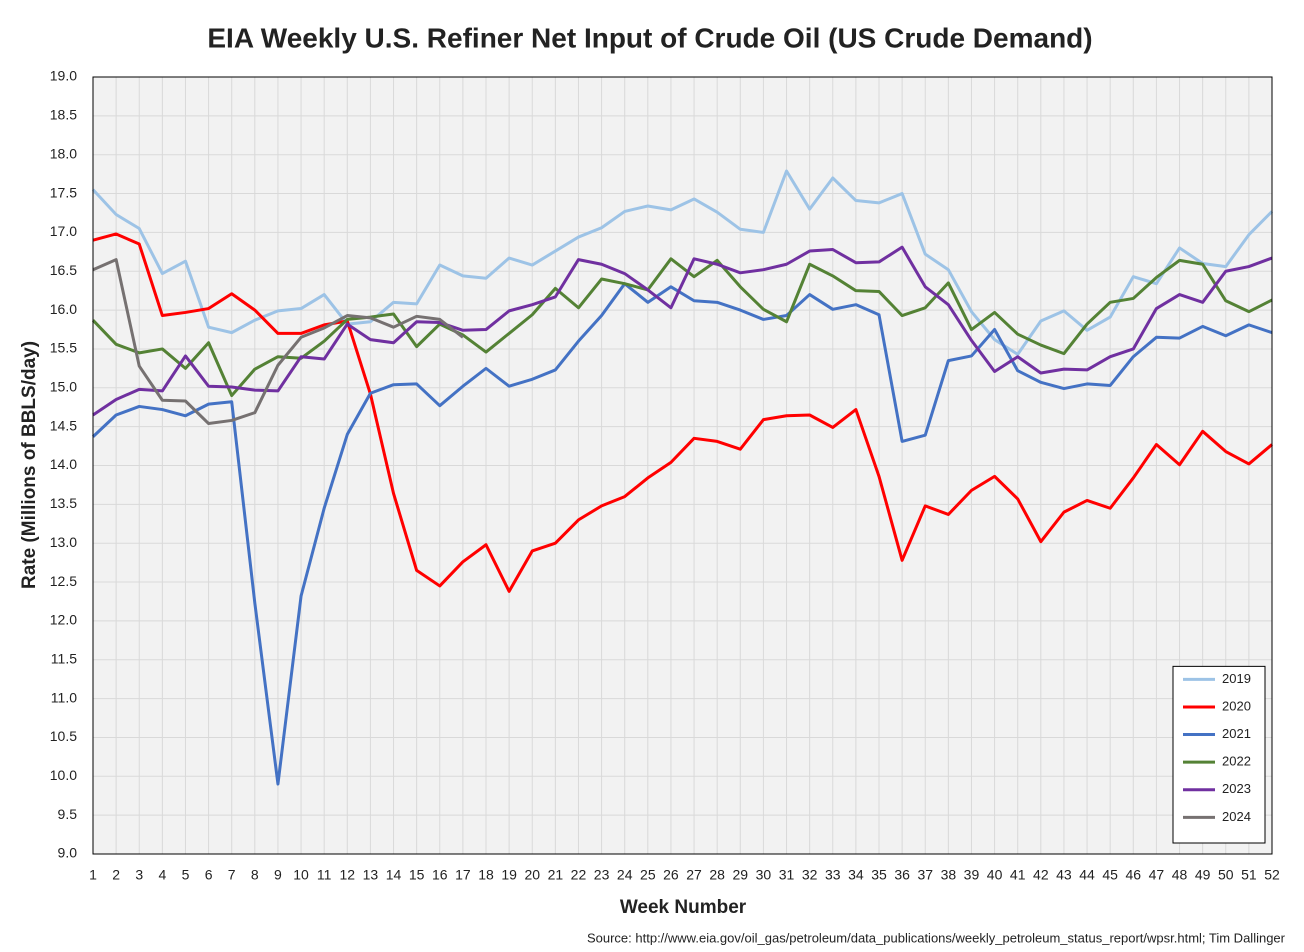 The image size is (1304, 952). Describe the element at coordinates (856, 875) in the screenshot. I see `x-tick-label: 34` at that location.